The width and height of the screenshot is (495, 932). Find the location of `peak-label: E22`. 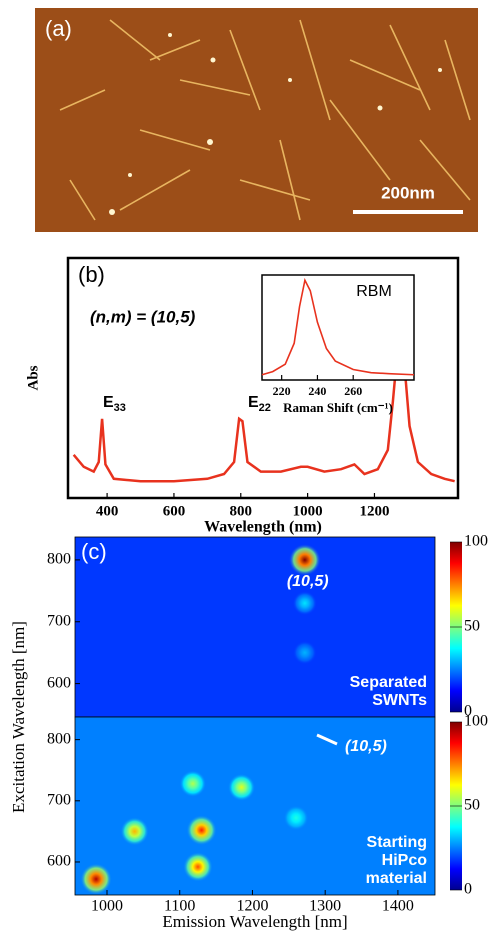

peak-label: E22 is located at coordinates (259, 404).